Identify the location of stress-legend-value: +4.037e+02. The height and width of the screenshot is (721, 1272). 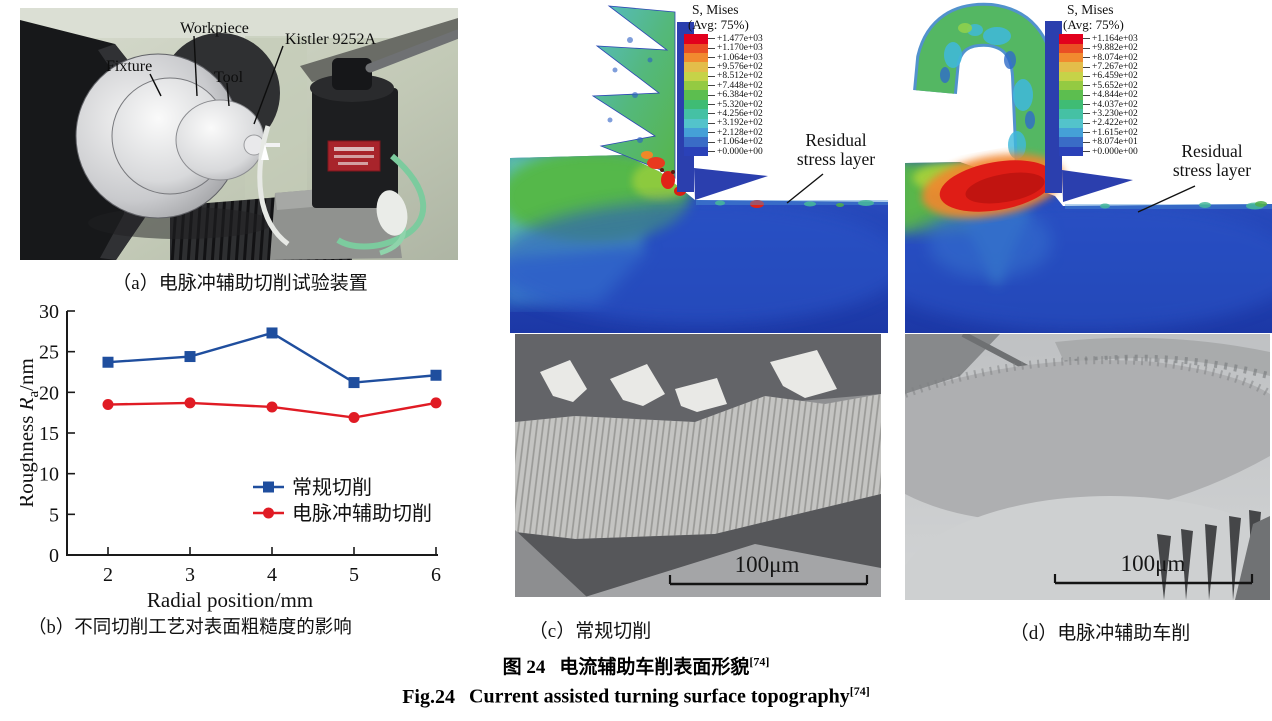
(1115, 104).